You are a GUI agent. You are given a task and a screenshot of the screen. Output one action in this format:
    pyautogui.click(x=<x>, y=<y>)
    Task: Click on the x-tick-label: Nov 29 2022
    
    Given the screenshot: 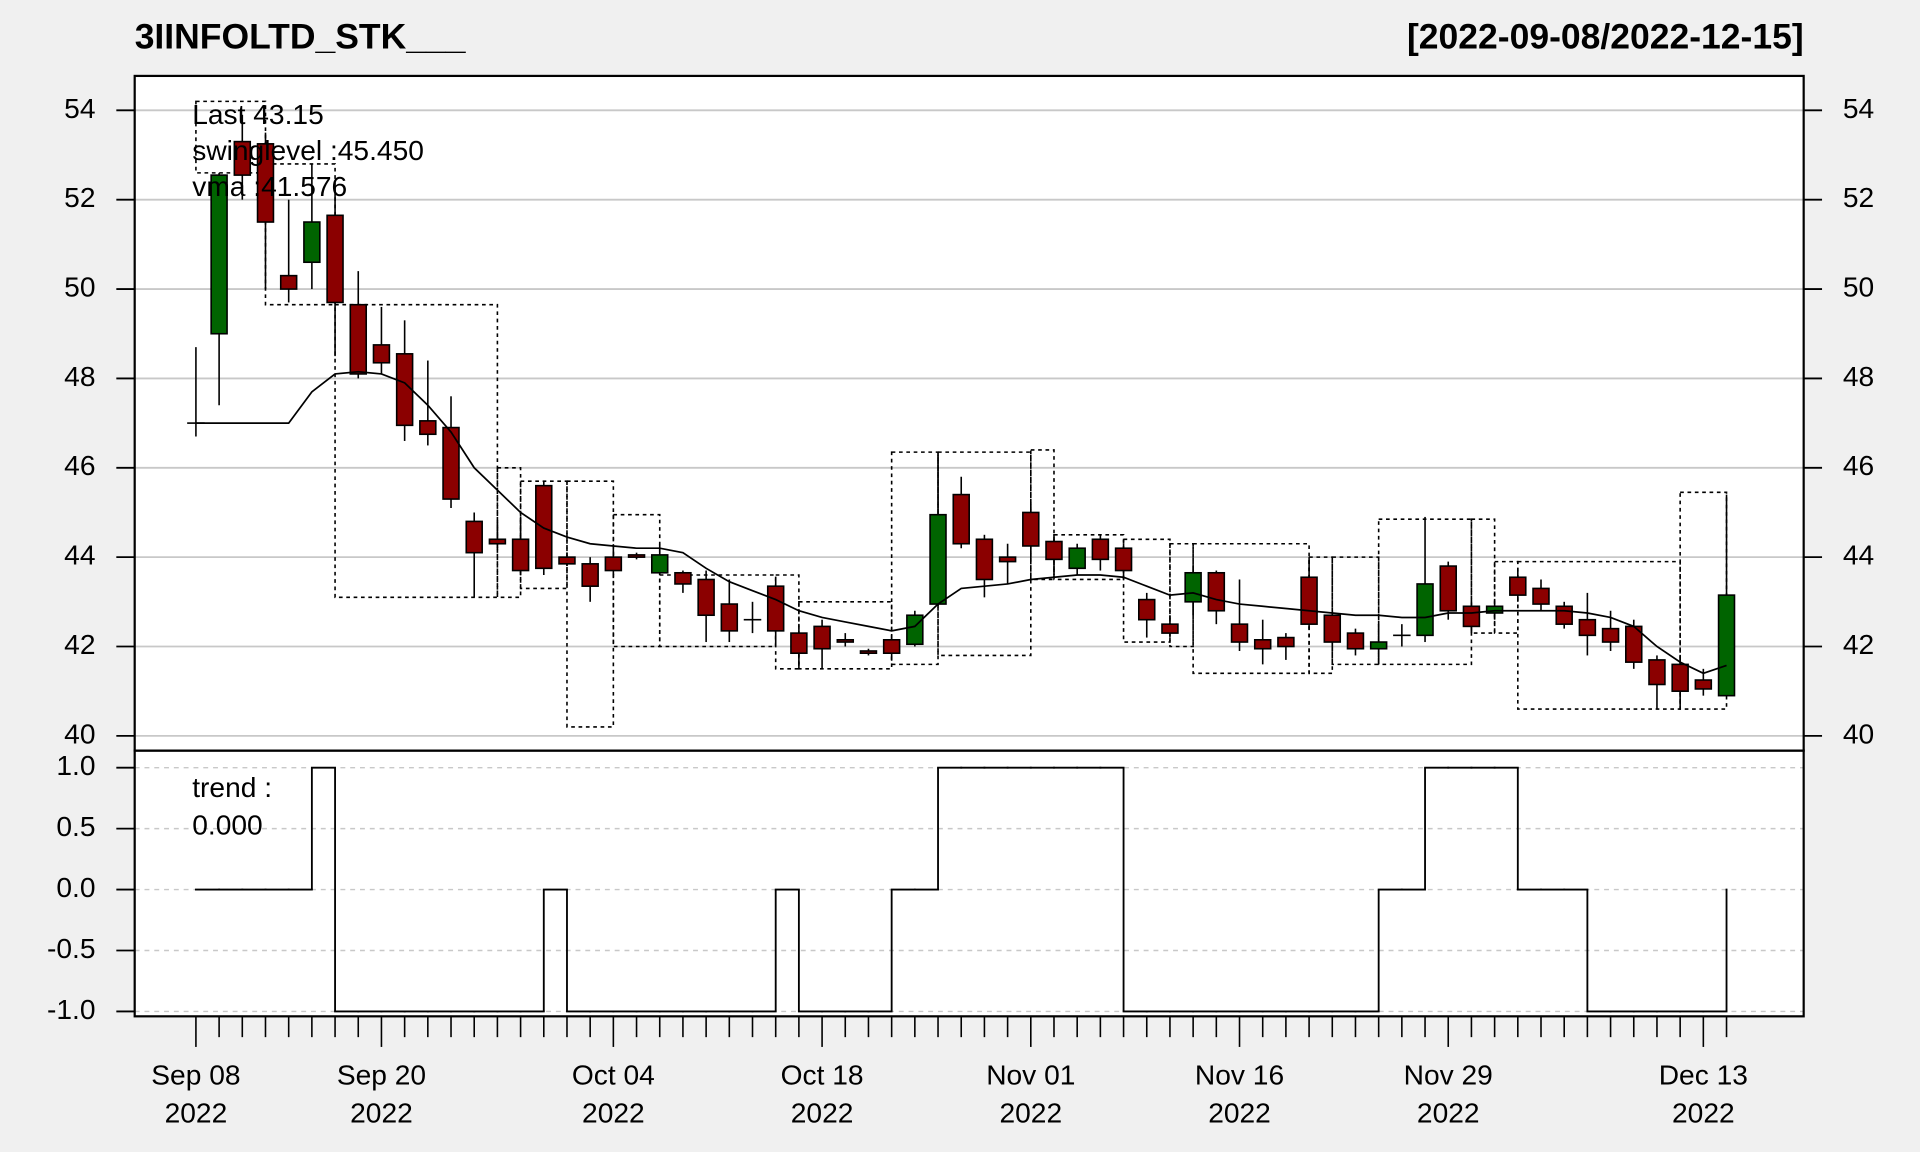 What is the action you would take?
    pyautogui.click(x=1448, y=1094)
    